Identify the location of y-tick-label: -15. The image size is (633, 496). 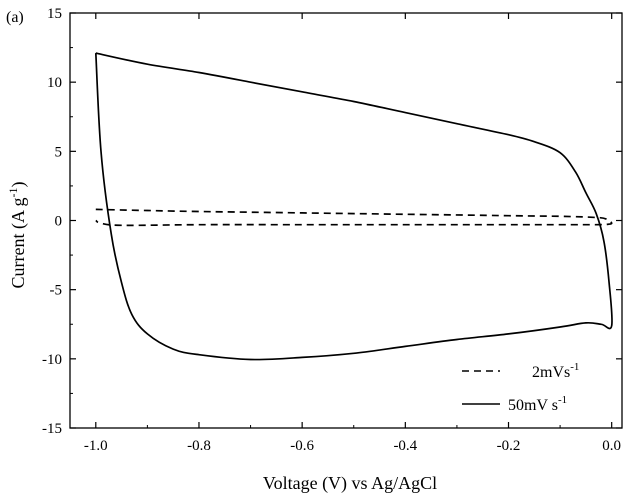
(52, 429).